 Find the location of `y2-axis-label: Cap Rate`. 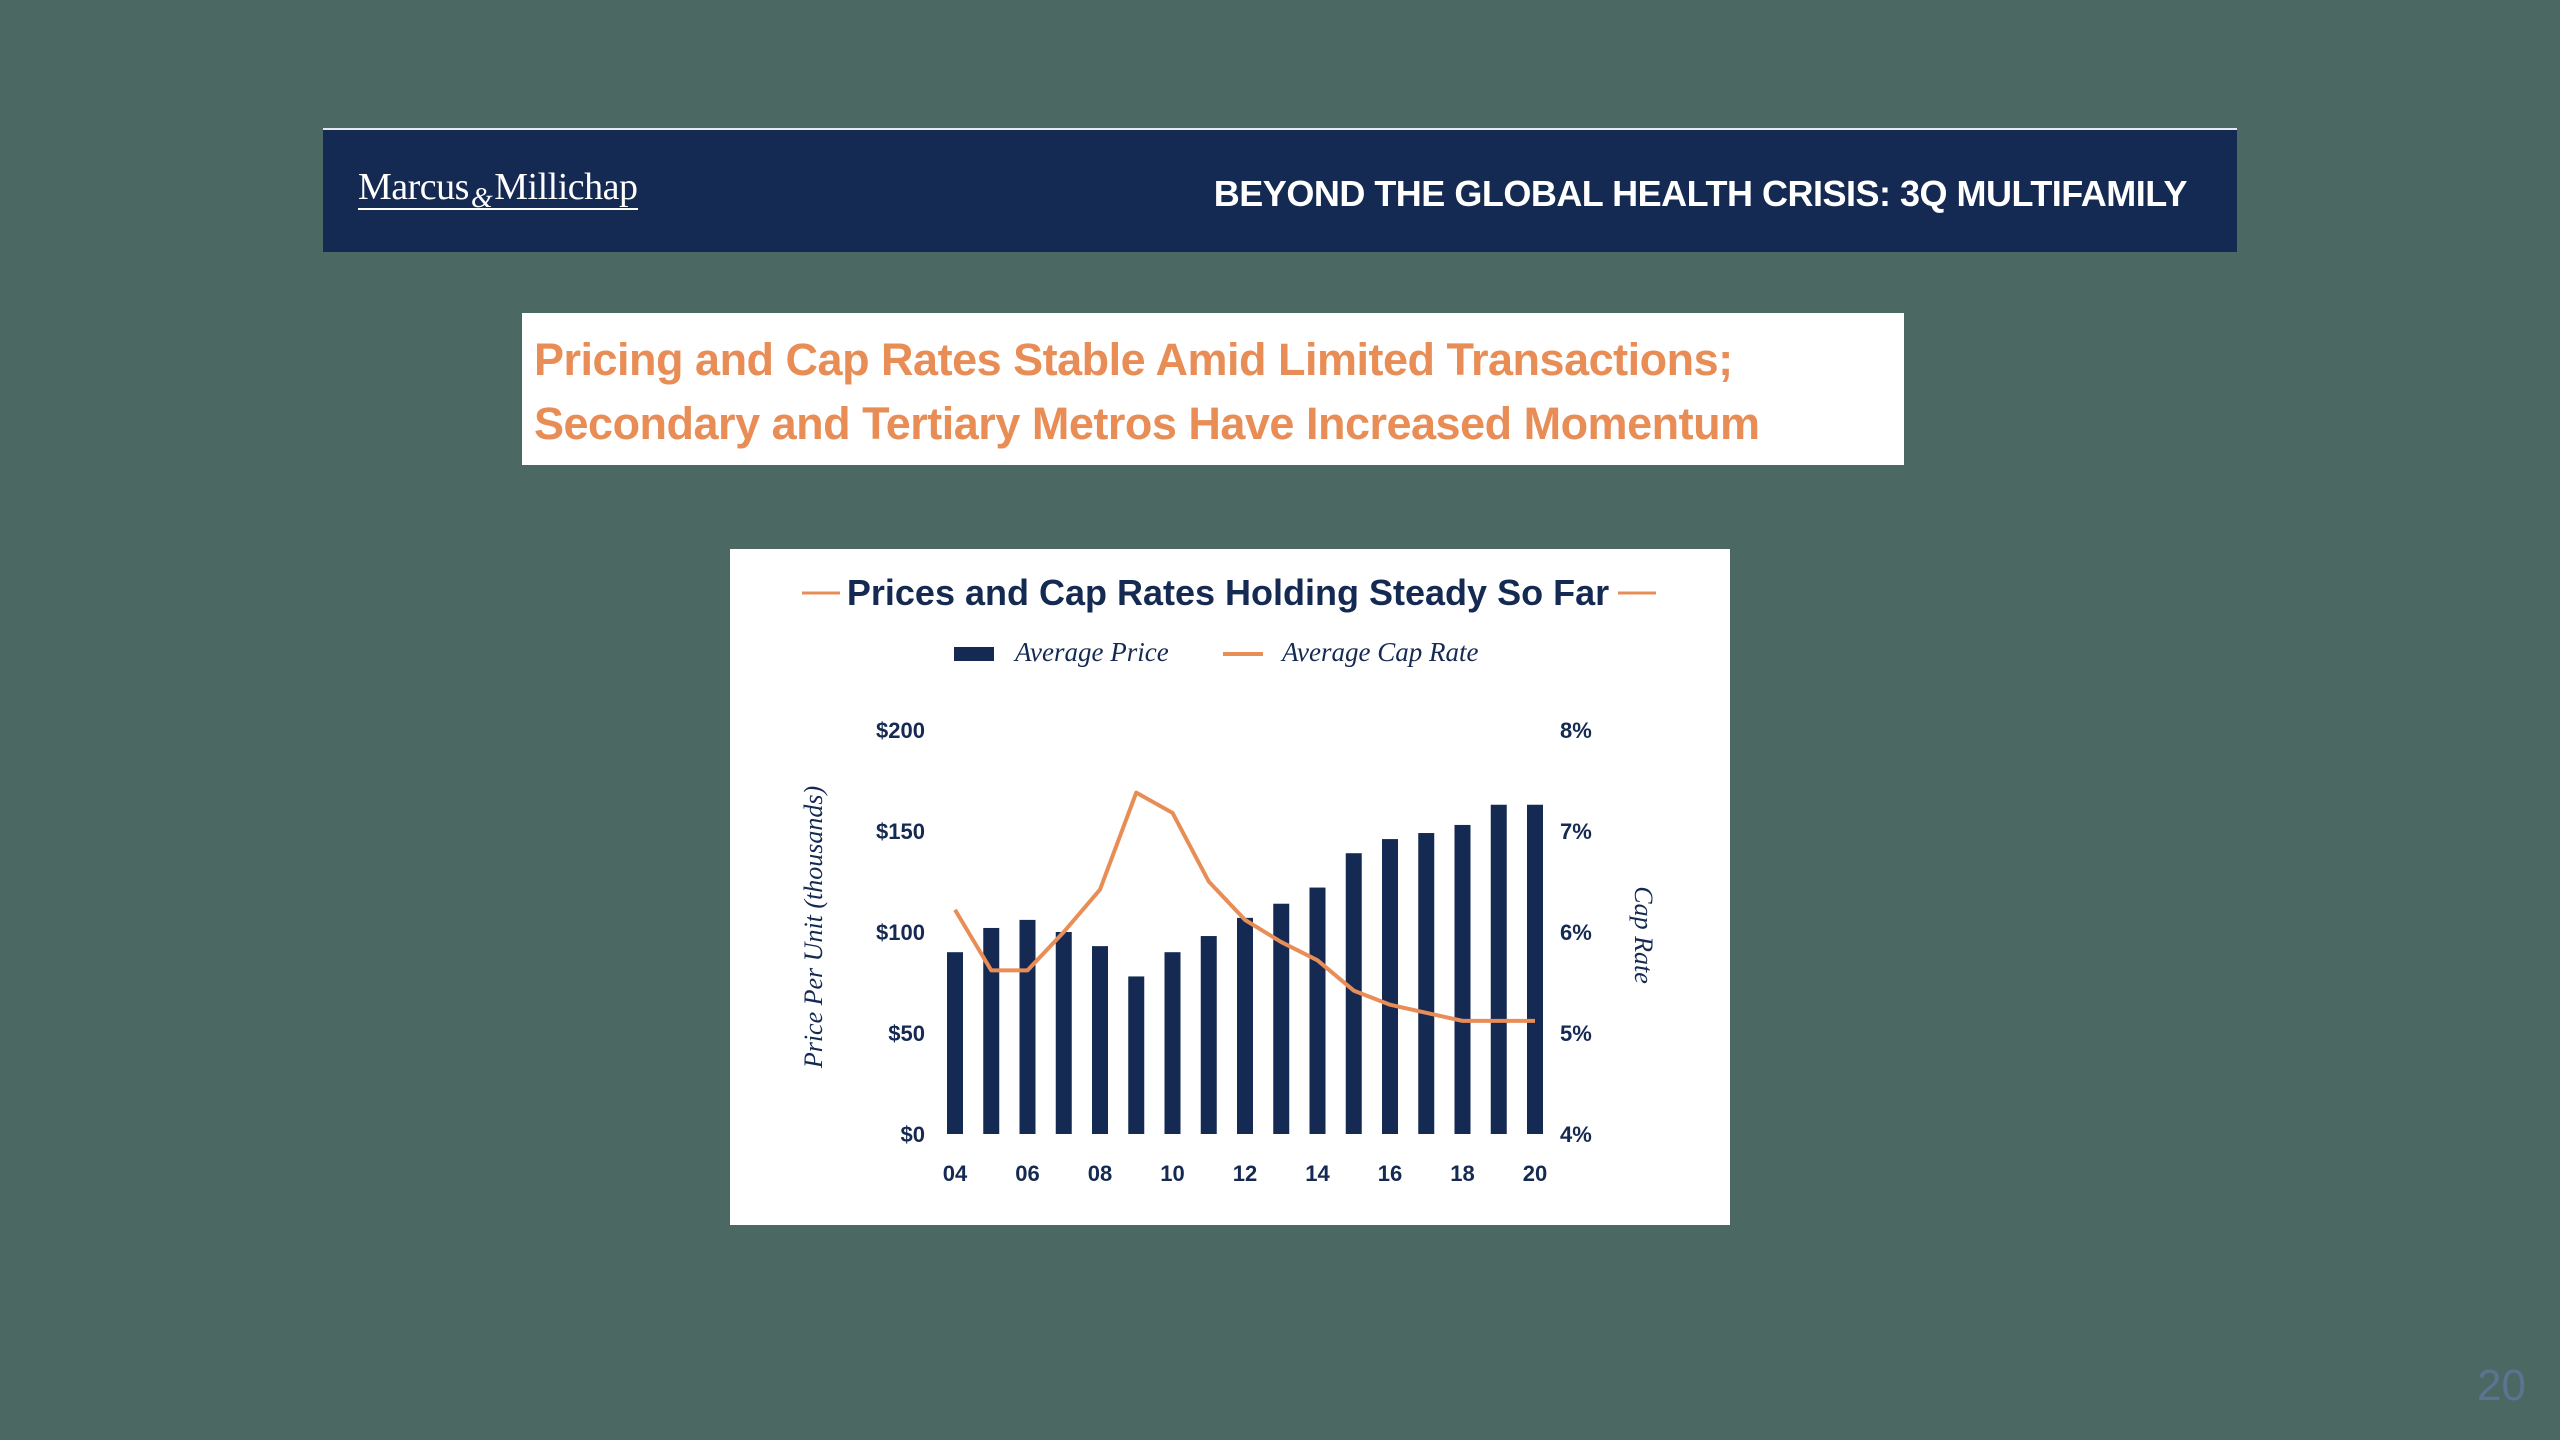

y2-axis-label: Cap Rate is located at coordinates (1643, 935).